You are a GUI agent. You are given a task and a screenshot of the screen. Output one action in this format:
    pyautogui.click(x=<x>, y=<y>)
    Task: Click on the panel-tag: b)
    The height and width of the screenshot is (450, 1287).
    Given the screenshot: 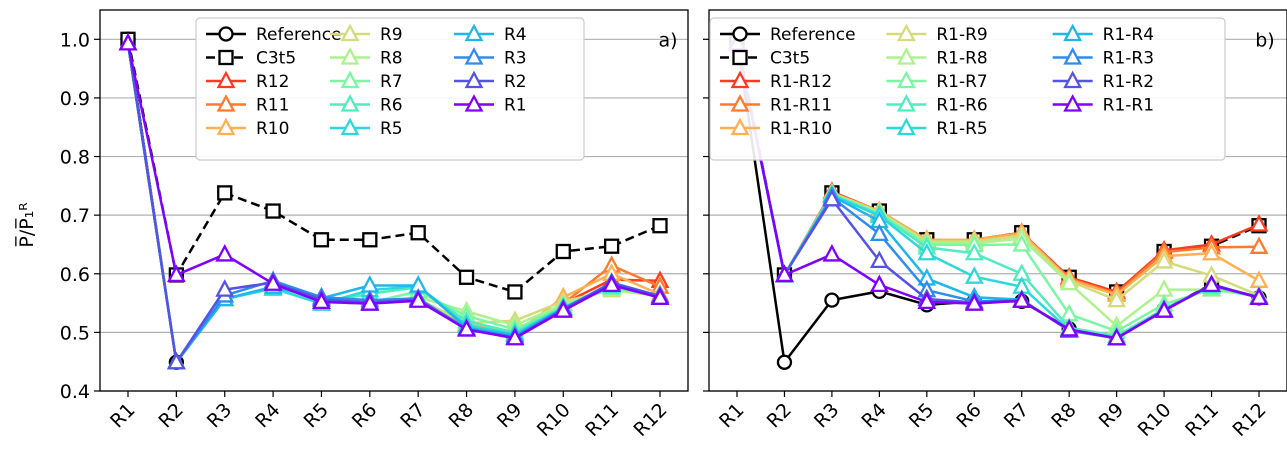 What is the action you would take?
    pyautogui.click(x=1264, y=40)
    